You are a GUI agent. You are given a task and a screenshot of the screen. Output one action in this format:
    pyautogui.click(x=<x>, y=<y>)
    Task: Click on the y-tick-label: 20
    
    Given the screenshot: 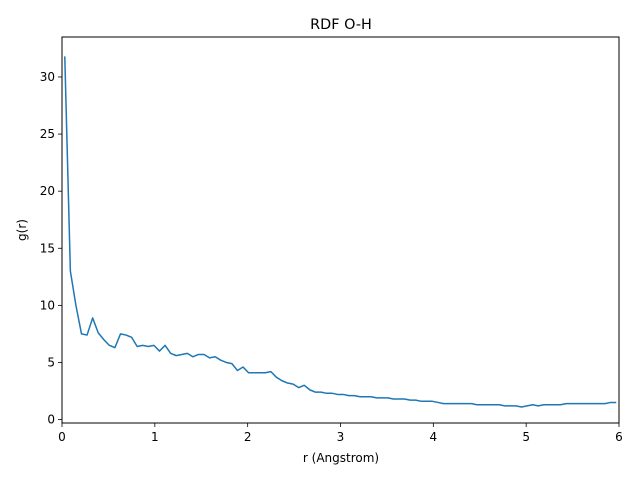 What is the action you would take?
    pyautogui.click(x=47, y=191)
    